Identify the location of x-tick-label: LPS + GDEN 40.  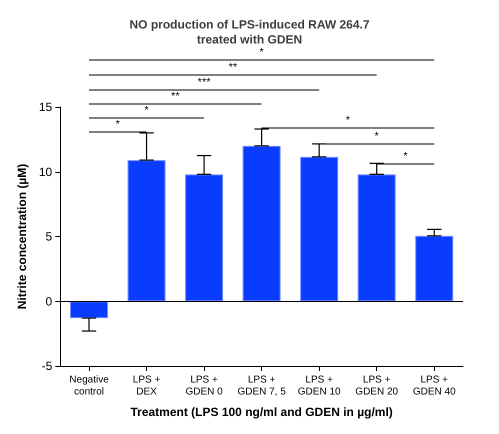
(434, 386).